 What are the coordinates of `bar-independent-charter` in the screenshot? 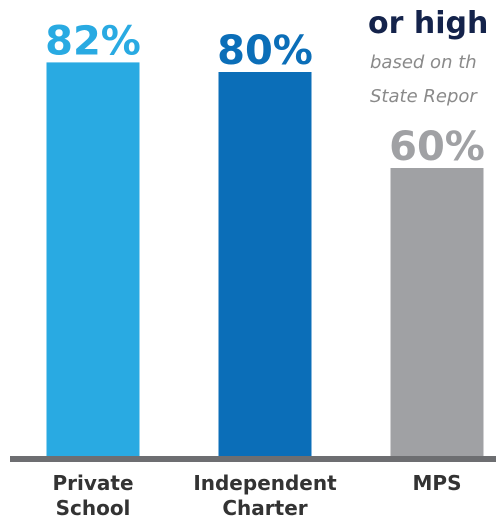 It's located at (265, 264).